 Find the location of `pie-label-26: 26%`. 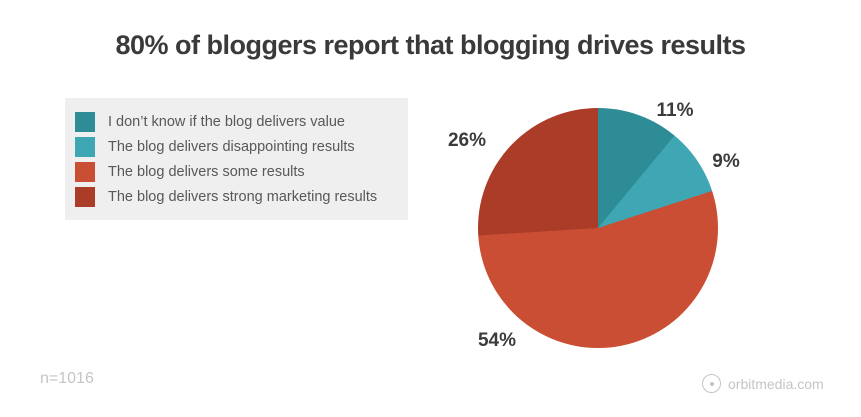

pie-label-26: 26% is located at coordinates (467, 140).